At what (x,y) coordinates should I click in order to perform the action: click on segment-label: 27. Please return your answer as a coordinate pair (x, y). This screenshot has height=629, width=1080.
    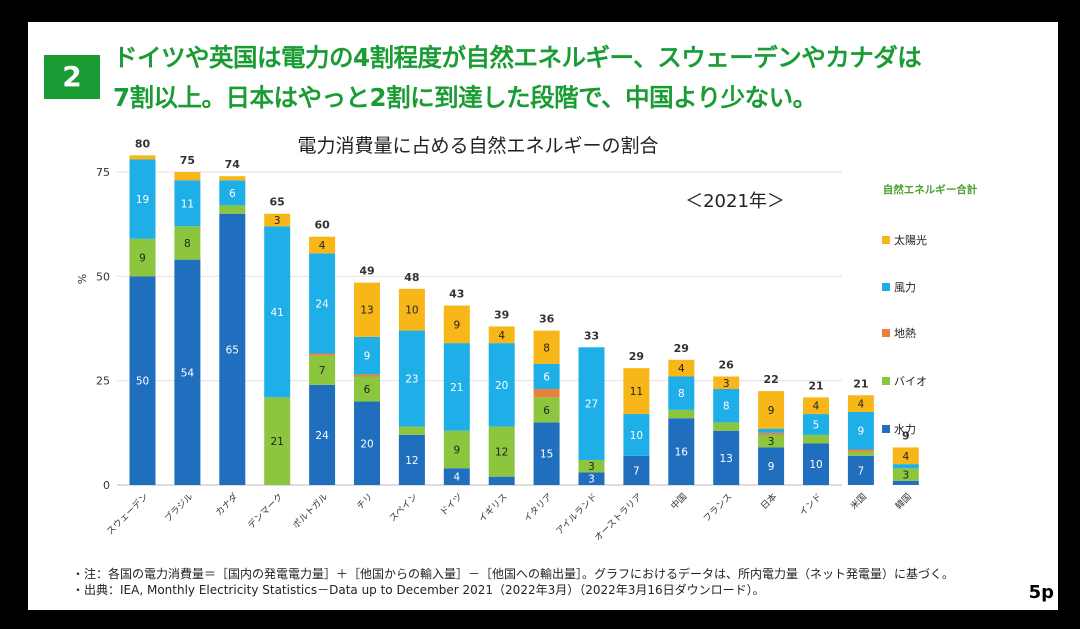
    Looking at the image, I should click on (591, 405).